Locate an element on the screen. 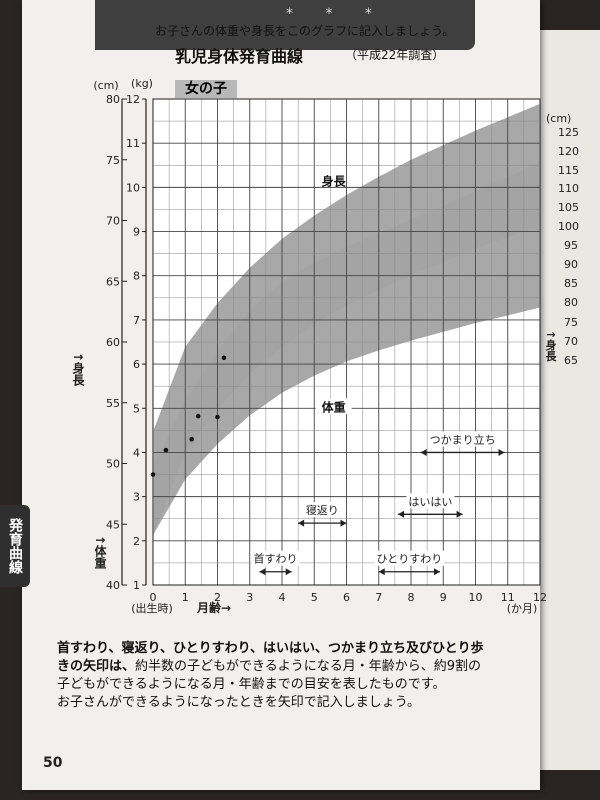  milestone-label: ひとりすわり is located at coordinates (410, 559).